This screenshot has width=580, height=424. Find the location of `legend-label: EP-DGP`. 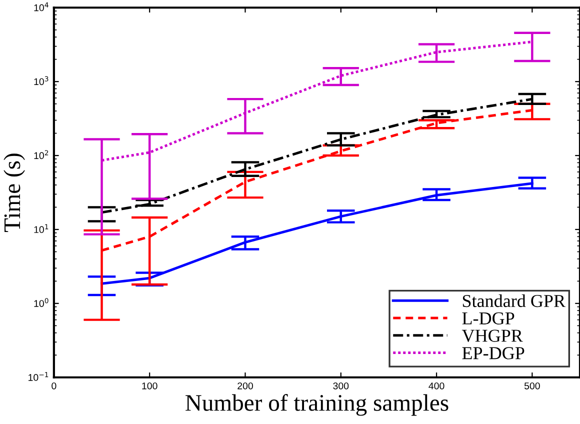

legend-label: EP-DGP is located at coordinates (493, 353).